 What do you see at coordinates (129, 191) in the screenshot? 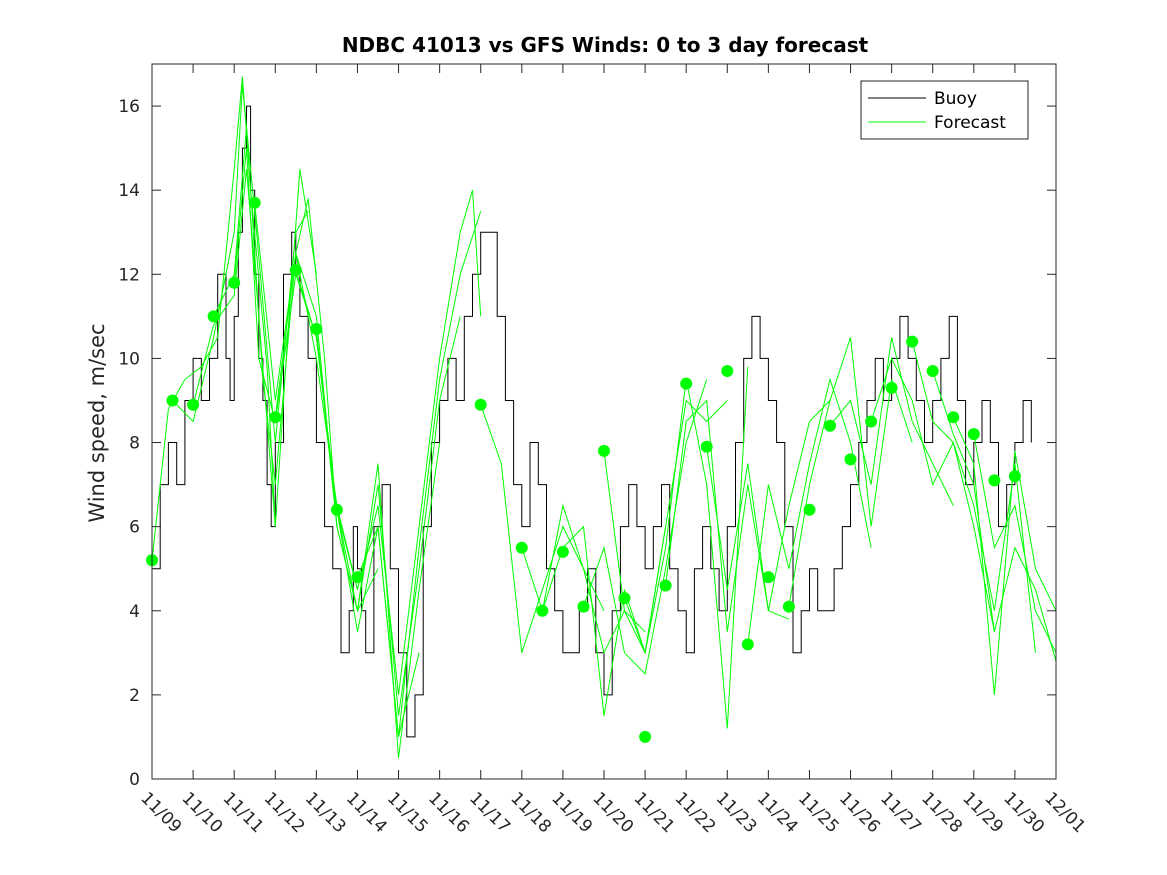
I see `y-tick-label: 14` at bounding box center [129, 191].